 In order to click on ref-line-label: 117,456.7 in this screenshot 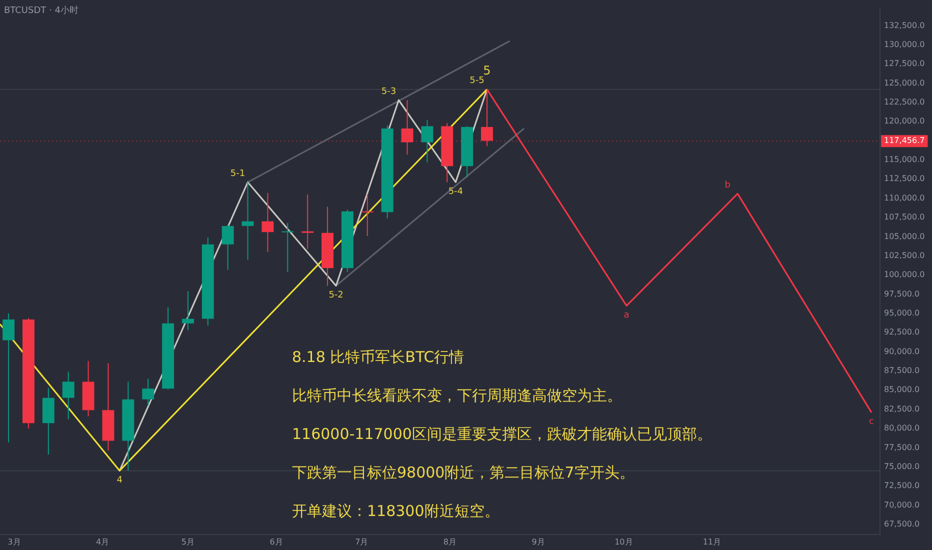, I will do `click(904, 141)`.